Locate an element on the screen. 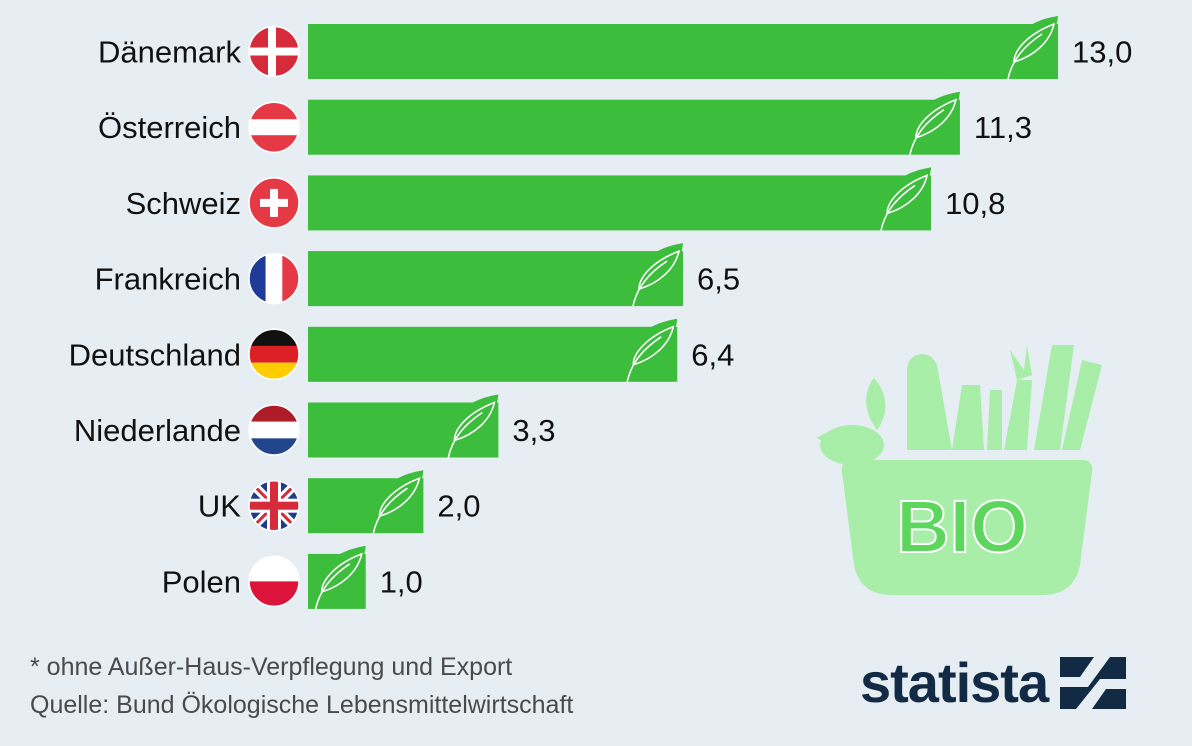 The width and height of the screenshot is (1192, 746). bar-row: Frankreich 6,5 is located at coordinates (417, 275).